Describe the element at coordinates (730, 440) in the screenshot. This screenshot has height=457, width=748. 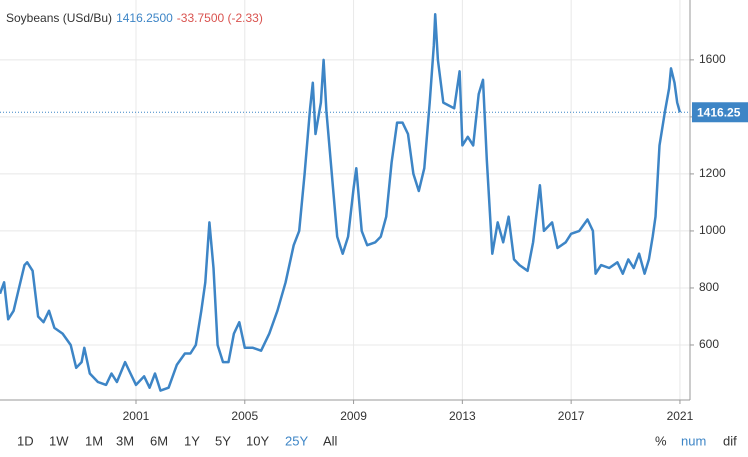
I see `mode-button: dif` at that location.